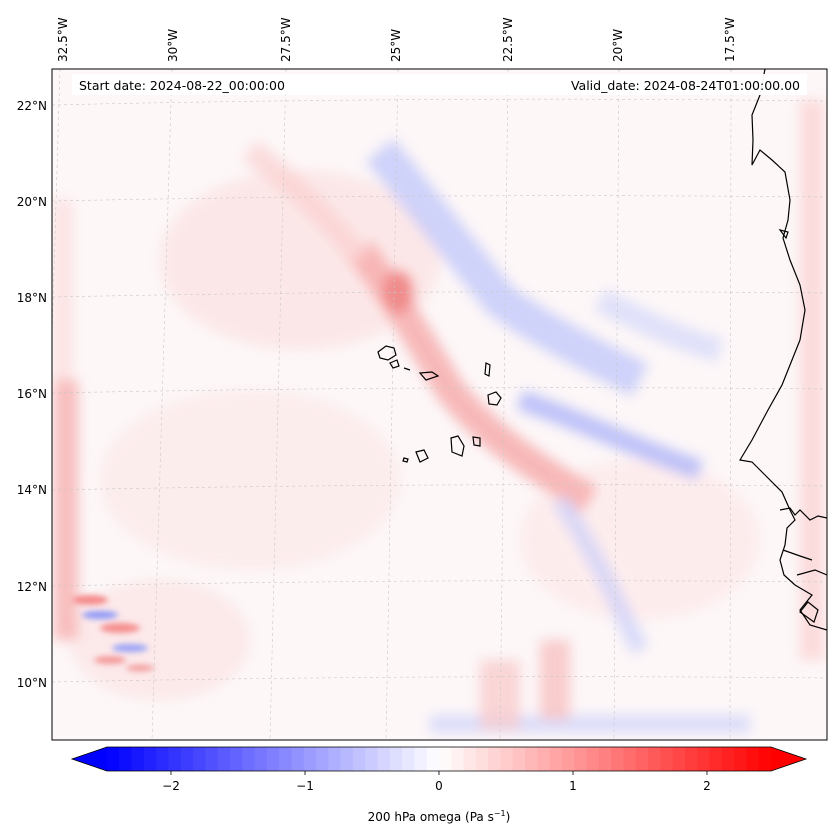 This screenshot has width=837, height=839. What do you see at coordinates (305, 786) in the screenshot?
I see `colorbar-tick-label: −1` at bounding box center [305, 786].